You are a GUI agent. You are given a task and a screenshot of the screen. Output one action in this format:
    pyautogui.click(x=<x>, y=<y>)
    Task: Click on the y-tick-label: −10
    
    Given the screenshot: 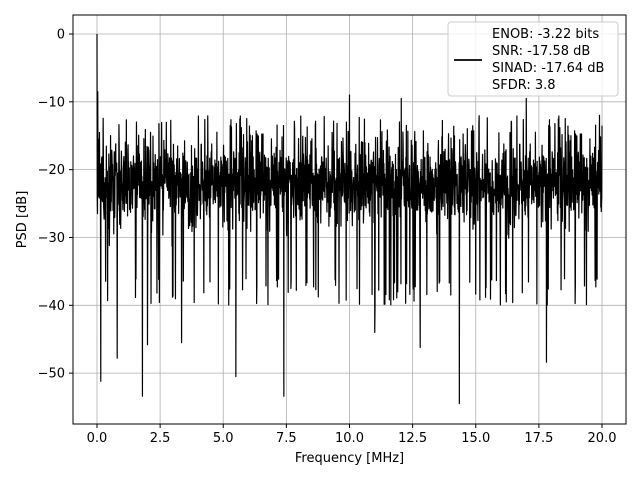 What is the action you would take?
    pyautogui.click(x=51, y=102)
    